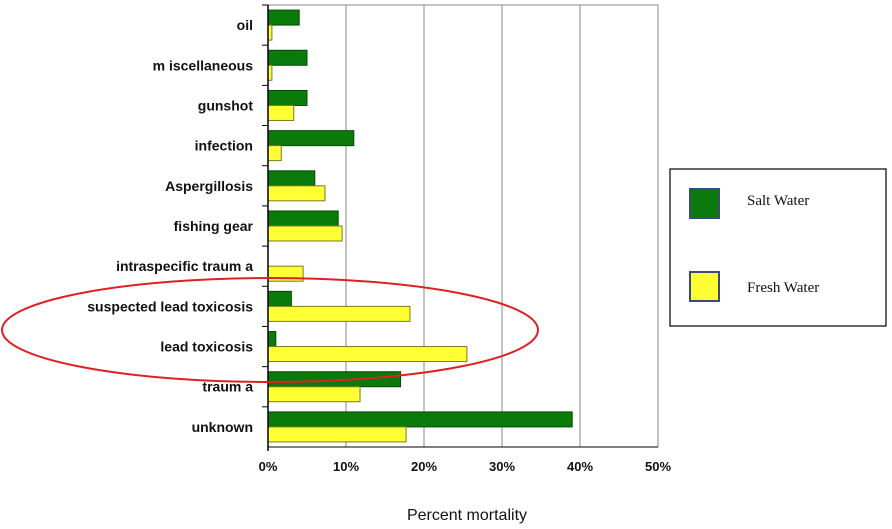 The width and height of the screenshot is (892, 529). I want to click on x-tick-label: 0%, so click(268, 466).